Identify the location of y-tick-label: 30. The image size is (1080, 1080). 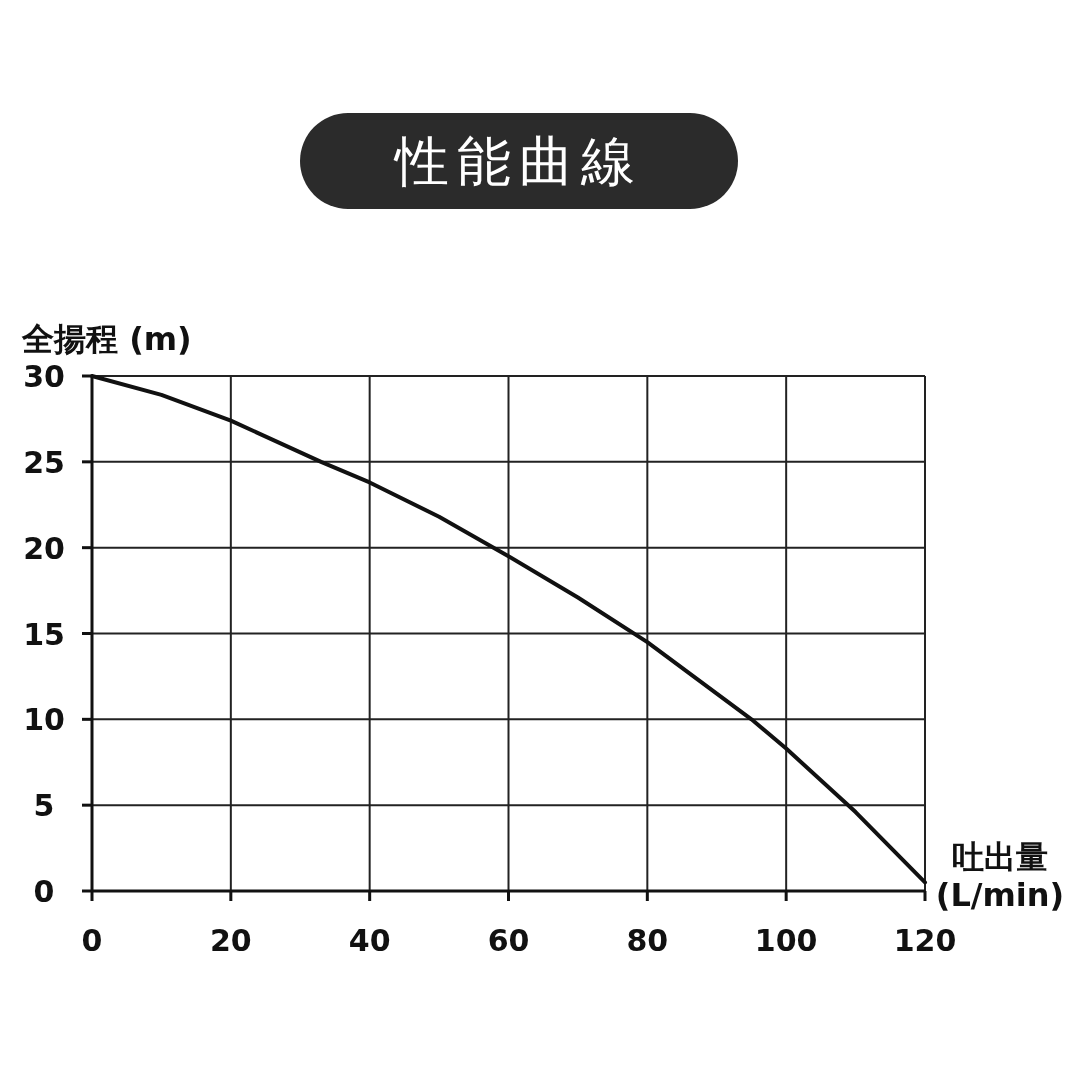
(44, 376).